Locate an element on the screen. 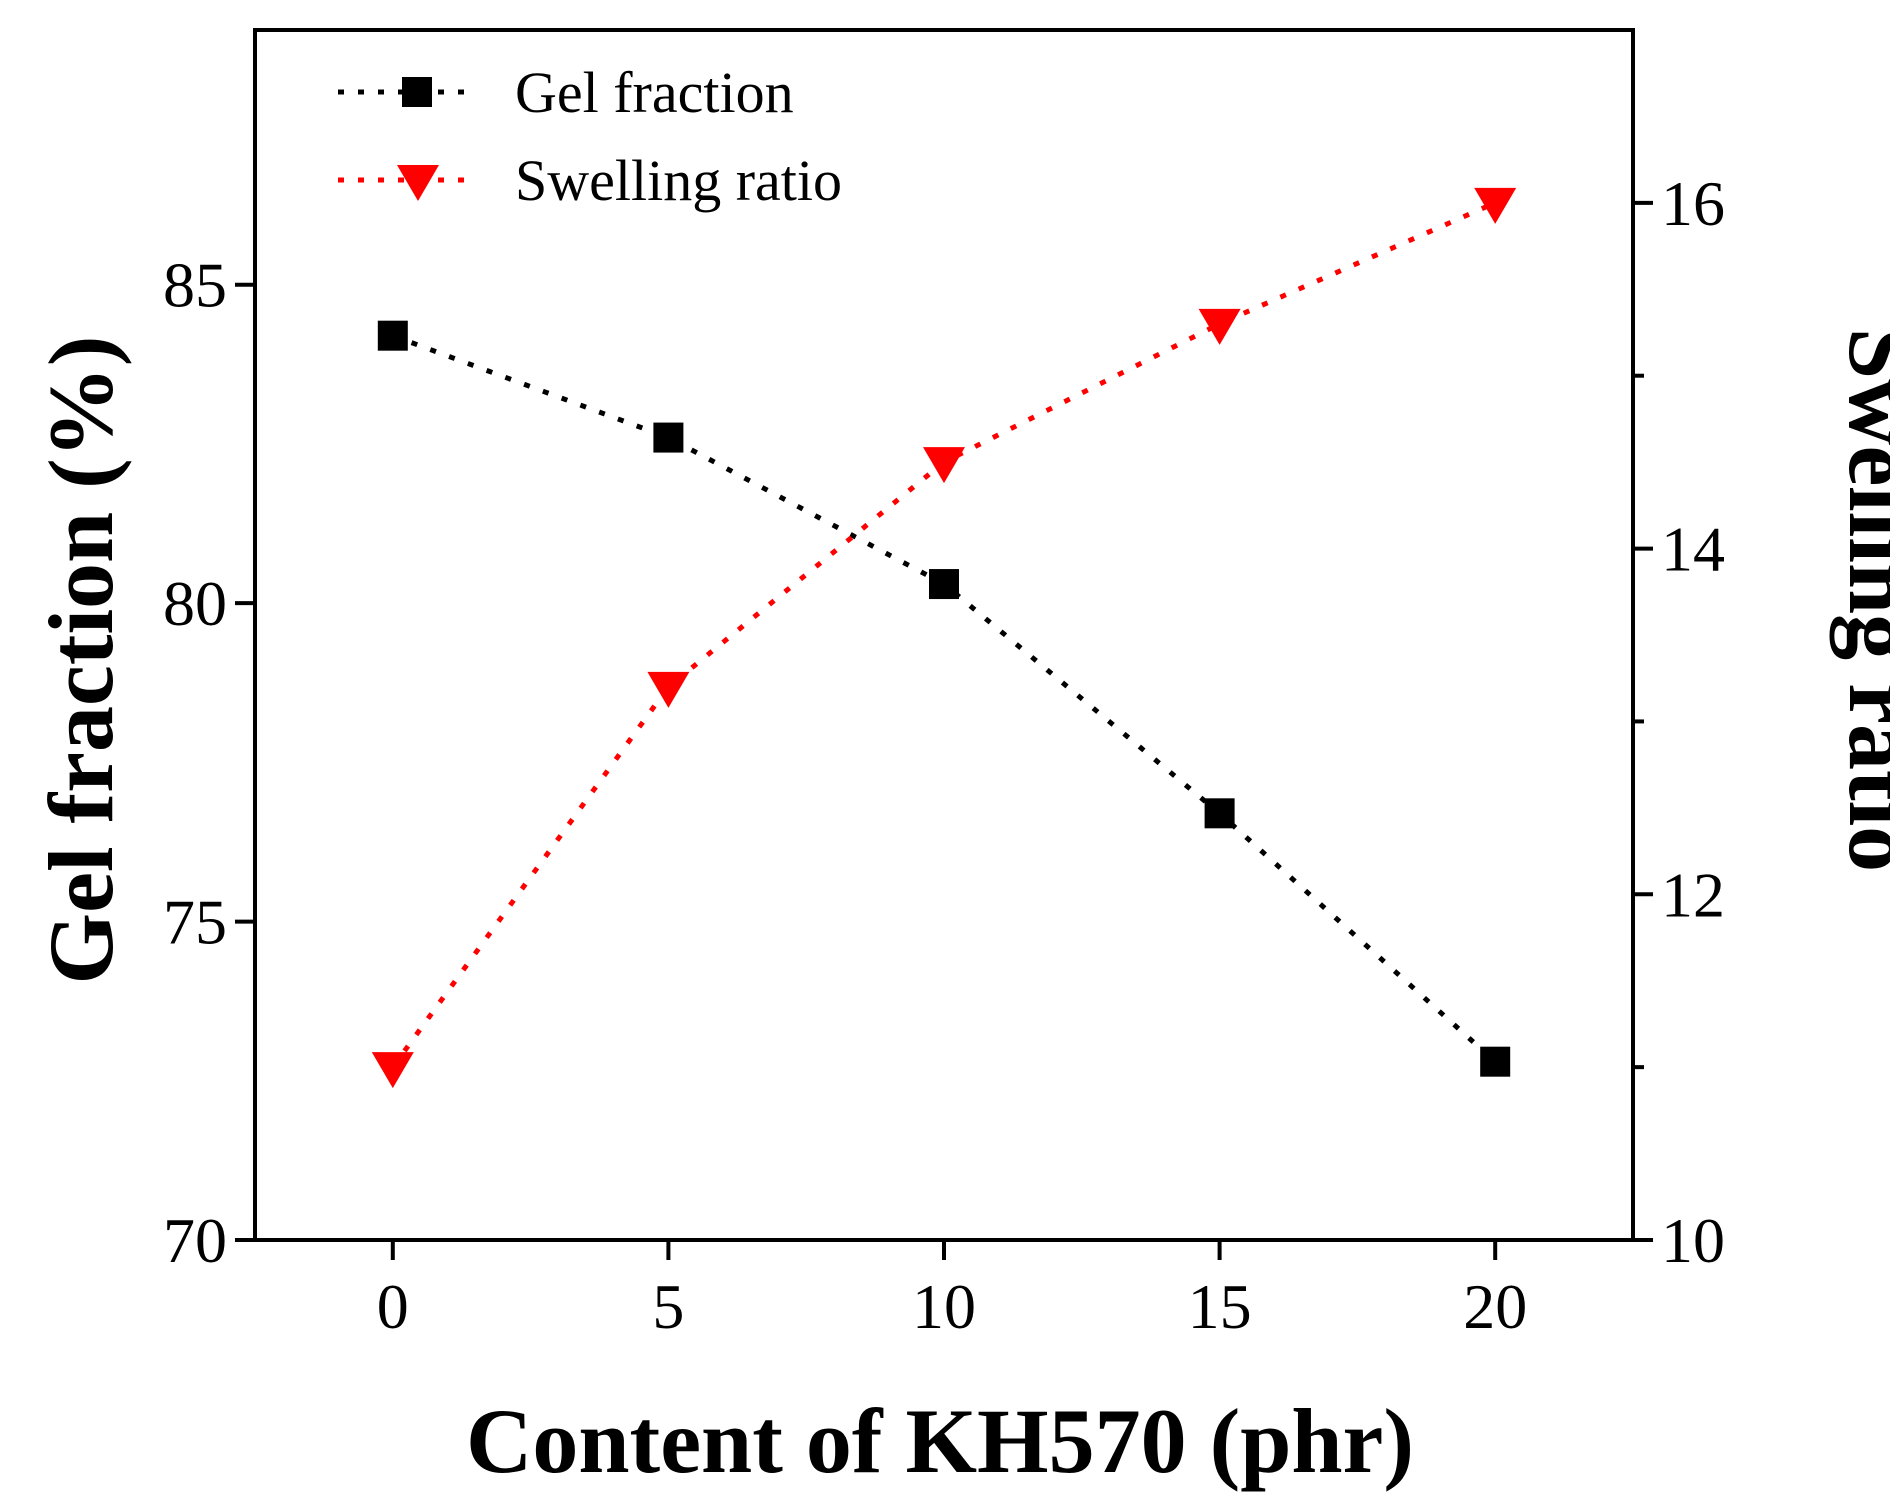 This screenshot has height=1502, width=1890. legend-swelling-label: Swelling ratio is located at coordinates (678, 180).